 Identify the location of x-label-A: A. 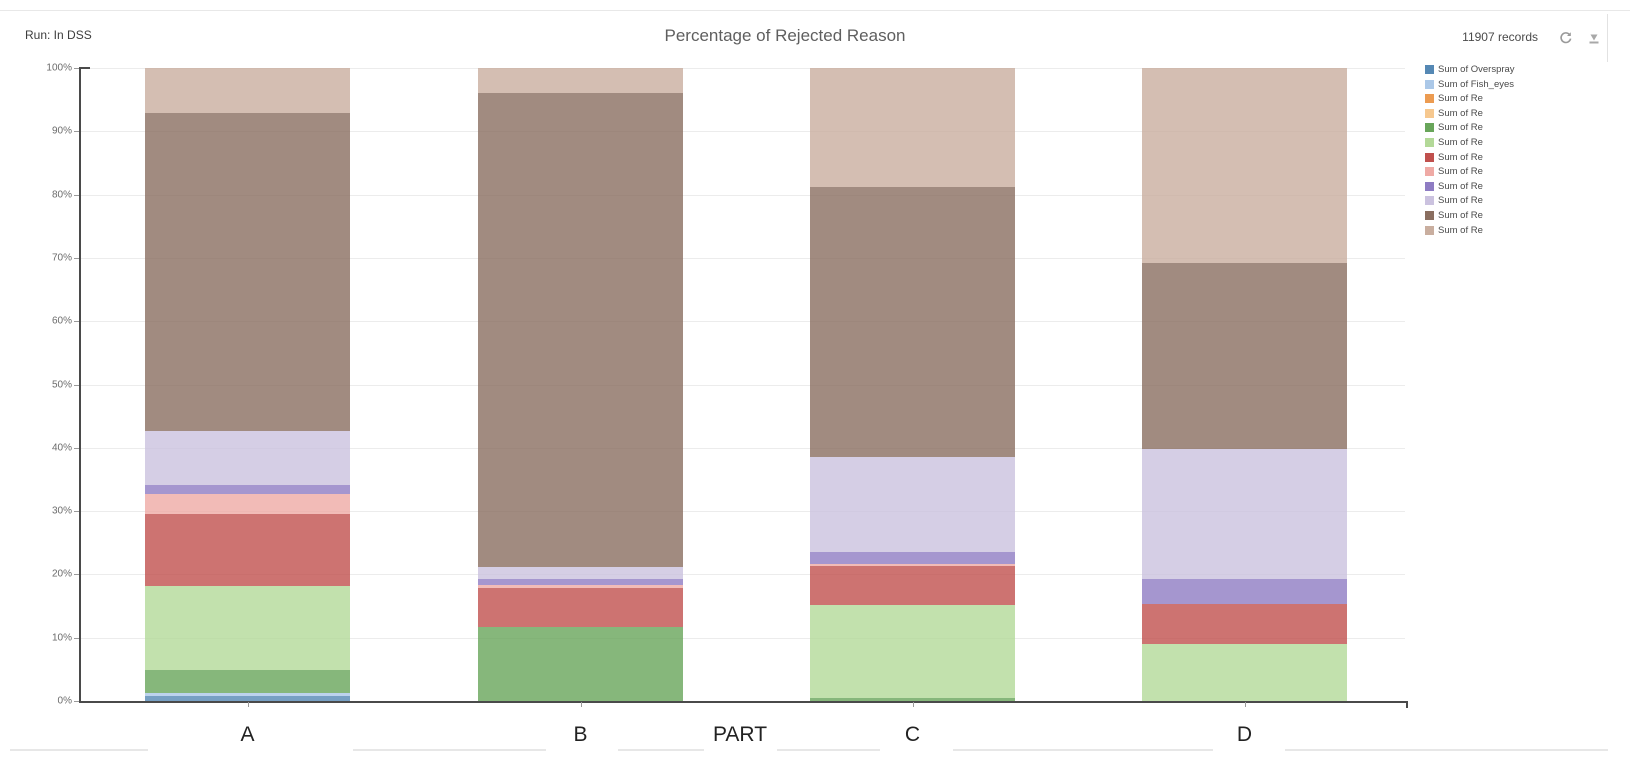
(247, 734).